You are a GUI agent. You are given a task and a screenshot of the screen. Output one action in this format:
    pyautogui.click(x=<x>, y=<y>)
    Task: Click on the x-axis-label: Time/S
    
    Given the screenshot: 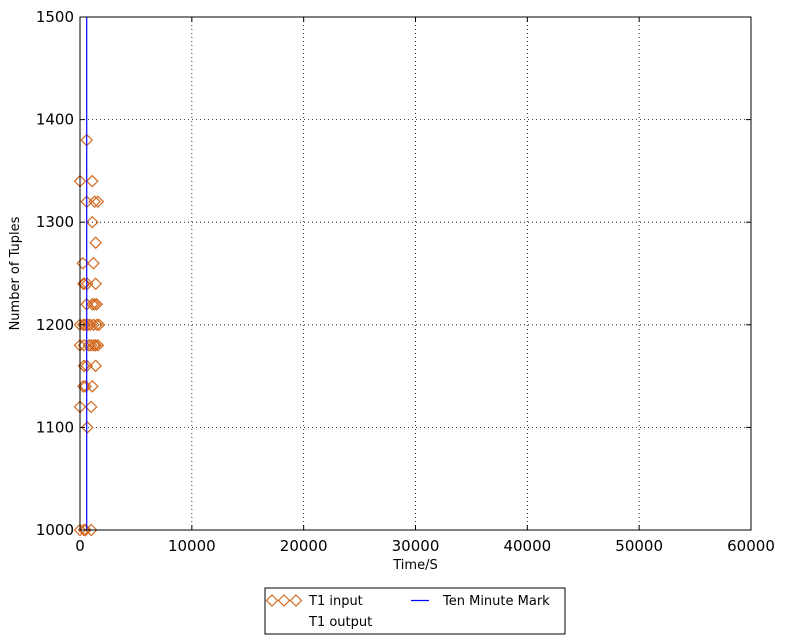 What is the action you would take?
    pyautogui.click(x=414, y=565)
    